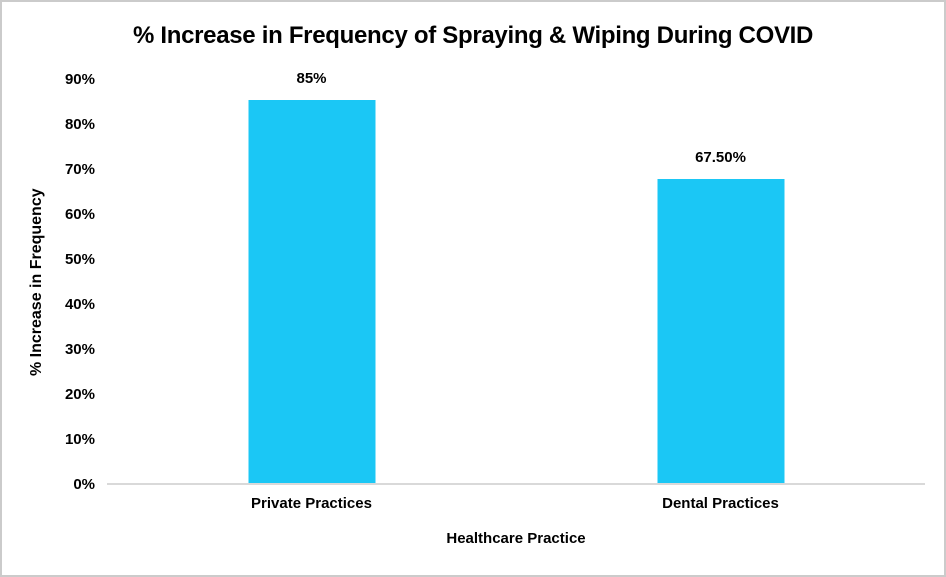 This screenshot has width=946, height=577. What do you see at coordinates (79, 349) in the screenshot?
I see `y-tick-label: 30%` at bounding box center [79, 349].